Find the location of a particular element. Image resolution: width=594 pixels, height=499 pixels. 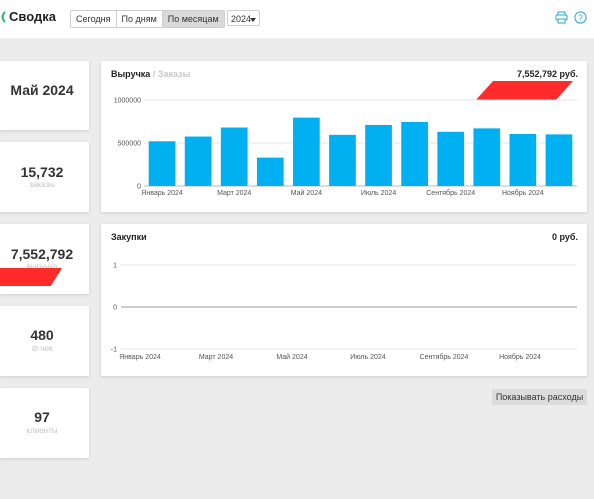

clients-card: 97 клиенты is located at coordinates (44, 423).